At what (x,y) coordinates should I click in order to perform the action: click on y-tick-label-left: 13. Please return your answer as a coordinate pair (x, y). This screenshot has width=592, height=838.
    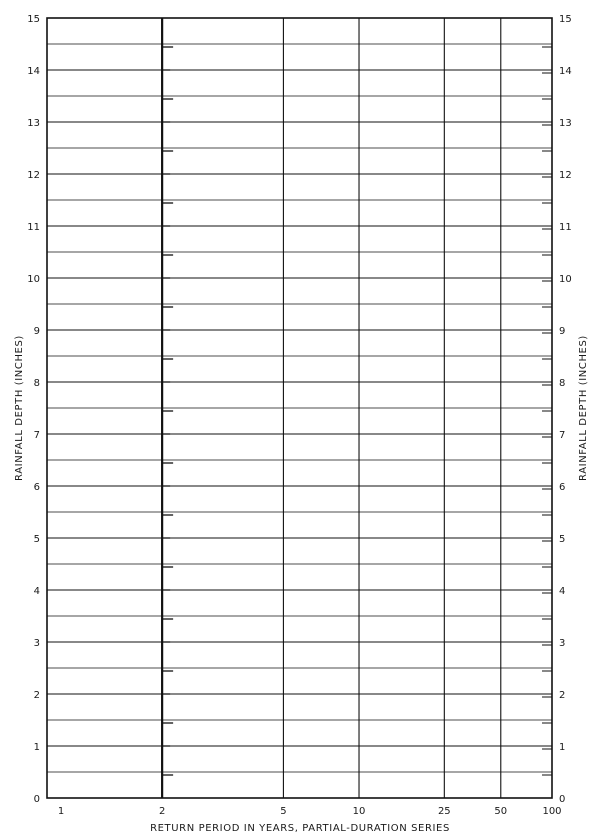
    Looking at the image, I should click on (33, 123).